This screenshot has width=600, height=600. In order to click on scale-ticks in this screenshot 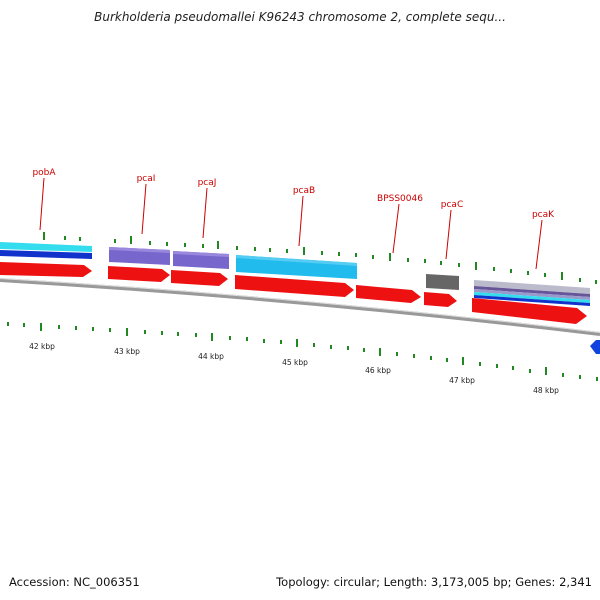, I will do `click(302, 351)`.